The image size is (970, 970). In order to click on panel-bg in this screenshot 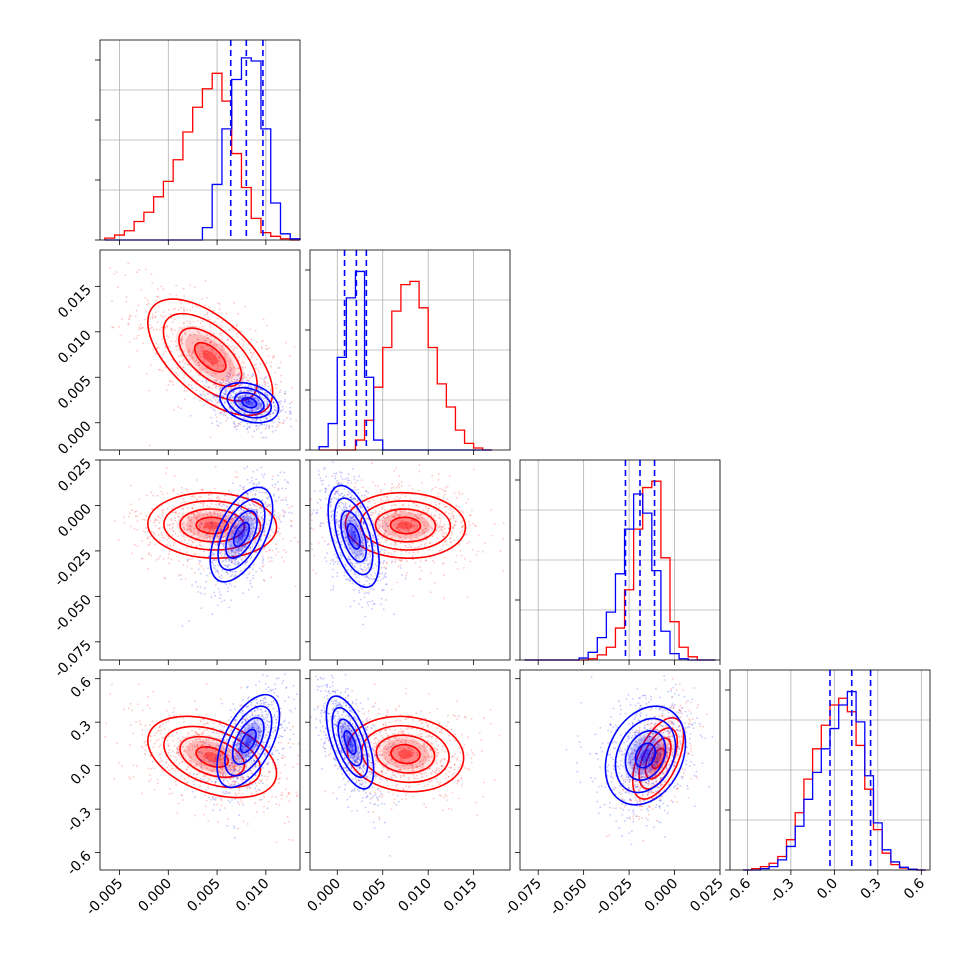, I will do `click(200, 770)`.